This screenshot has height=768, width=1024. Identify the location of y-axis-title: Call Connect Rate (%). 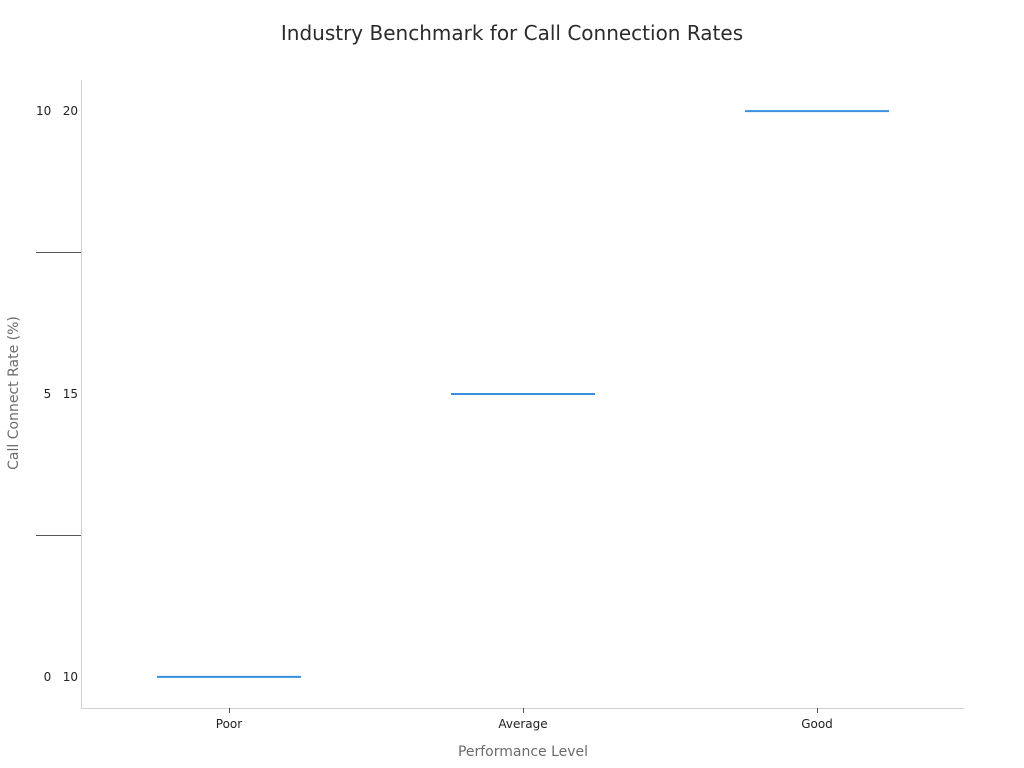
(14, 393).